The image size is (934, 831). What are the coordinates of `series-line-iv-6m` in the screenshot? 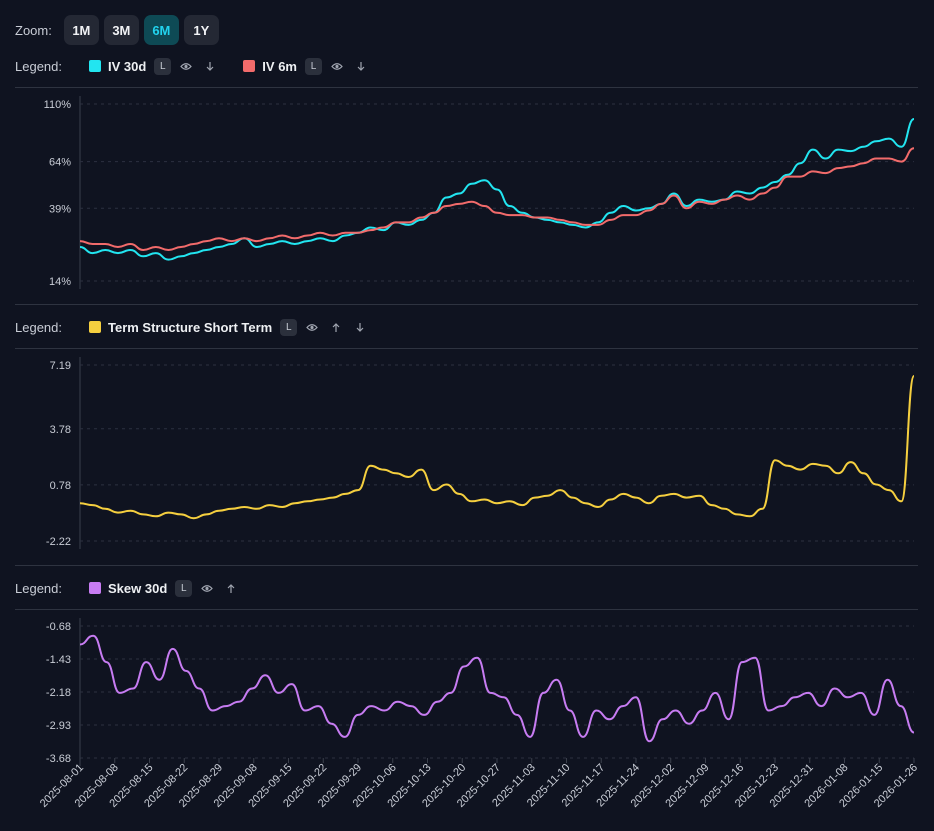 It's located at (497, 199).